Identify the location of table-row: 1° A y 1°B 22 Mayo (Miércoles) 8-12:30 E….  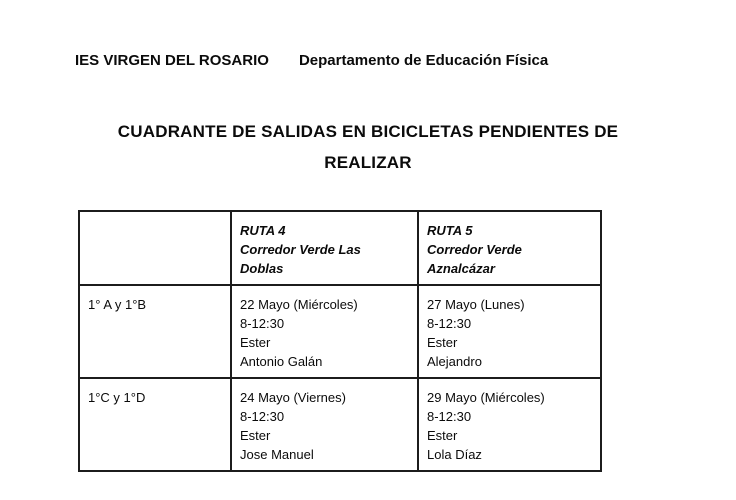
(340, 331).